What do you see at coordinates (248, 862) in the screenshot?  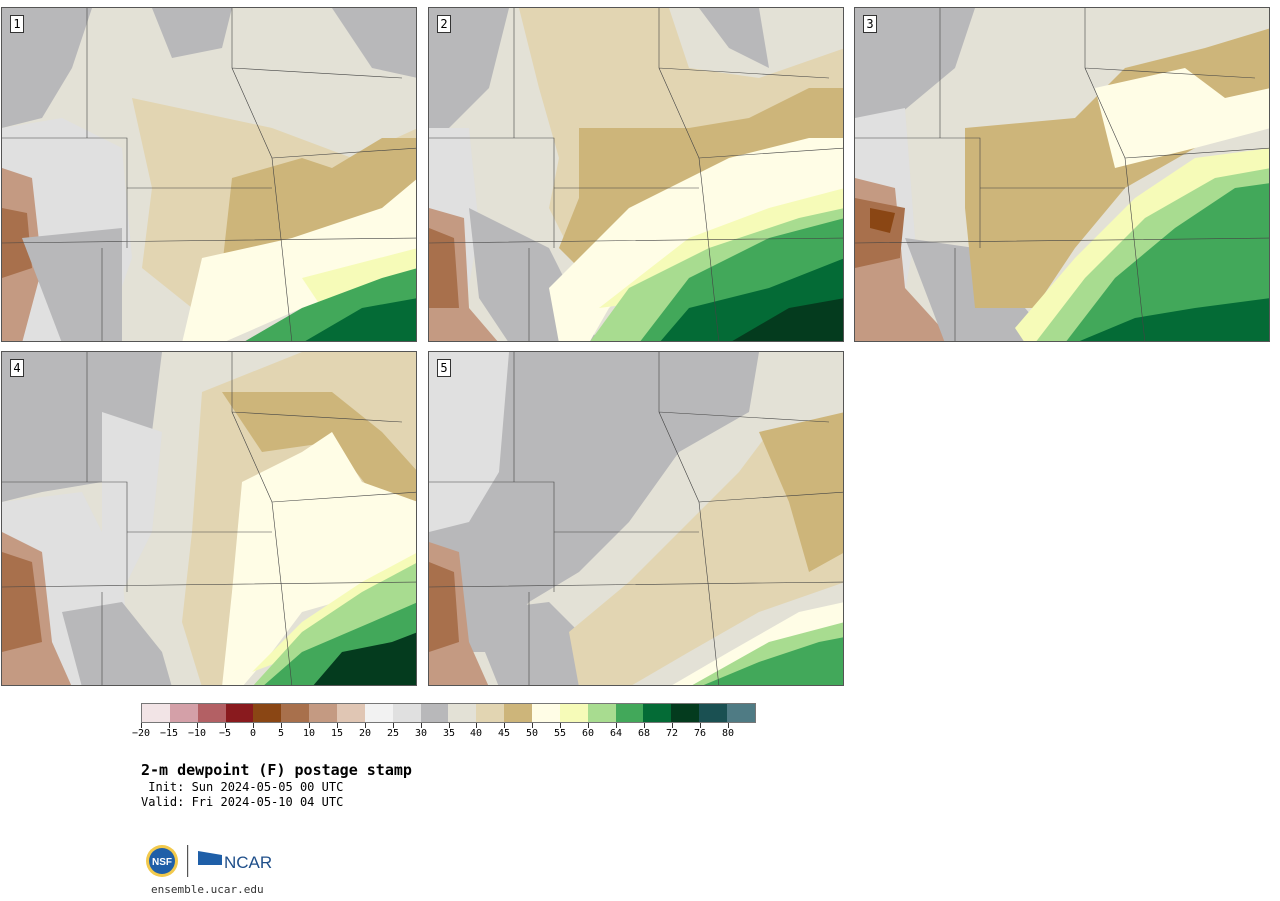 I see `ncar-logo-text: NCAR` at bounding box center [248, 862].